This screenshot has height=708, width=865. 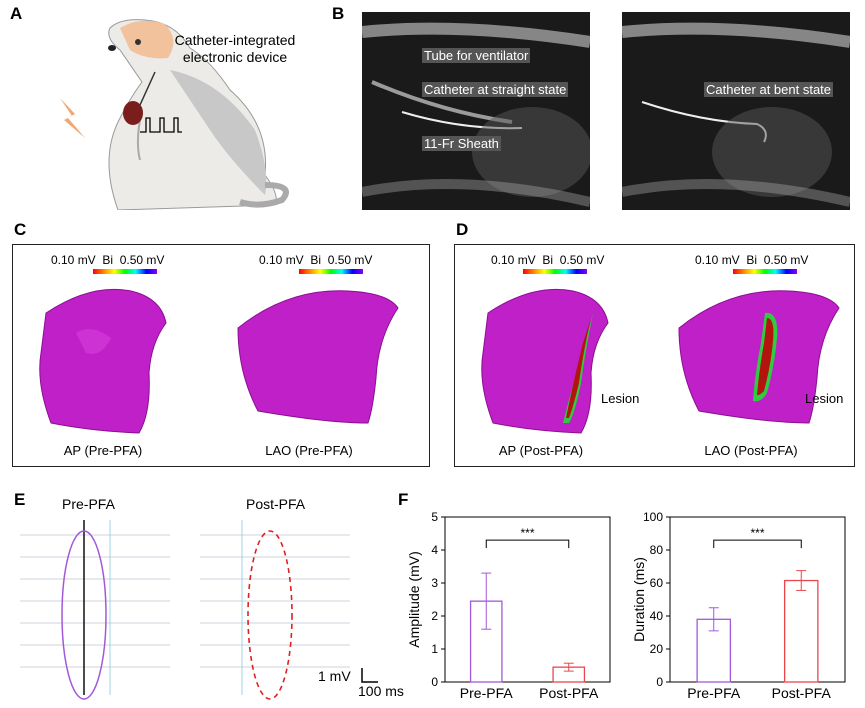 What do you see at coordinates (20, 499) in the screenshot?
I see `panel-label-e: E` at bounding box center [20, 499].